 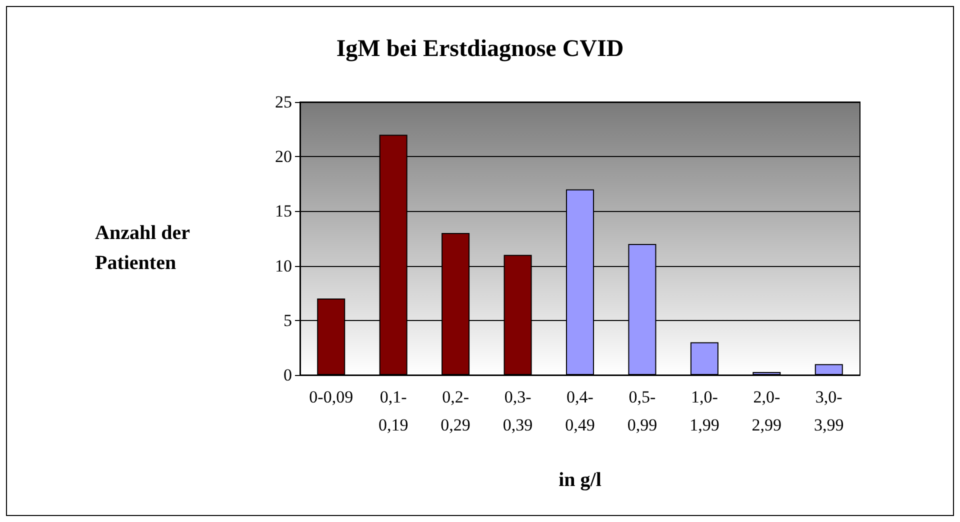 I want to click on chart-title: IgM bei Erstdiagnose CVID, so click(x=480, y=49).